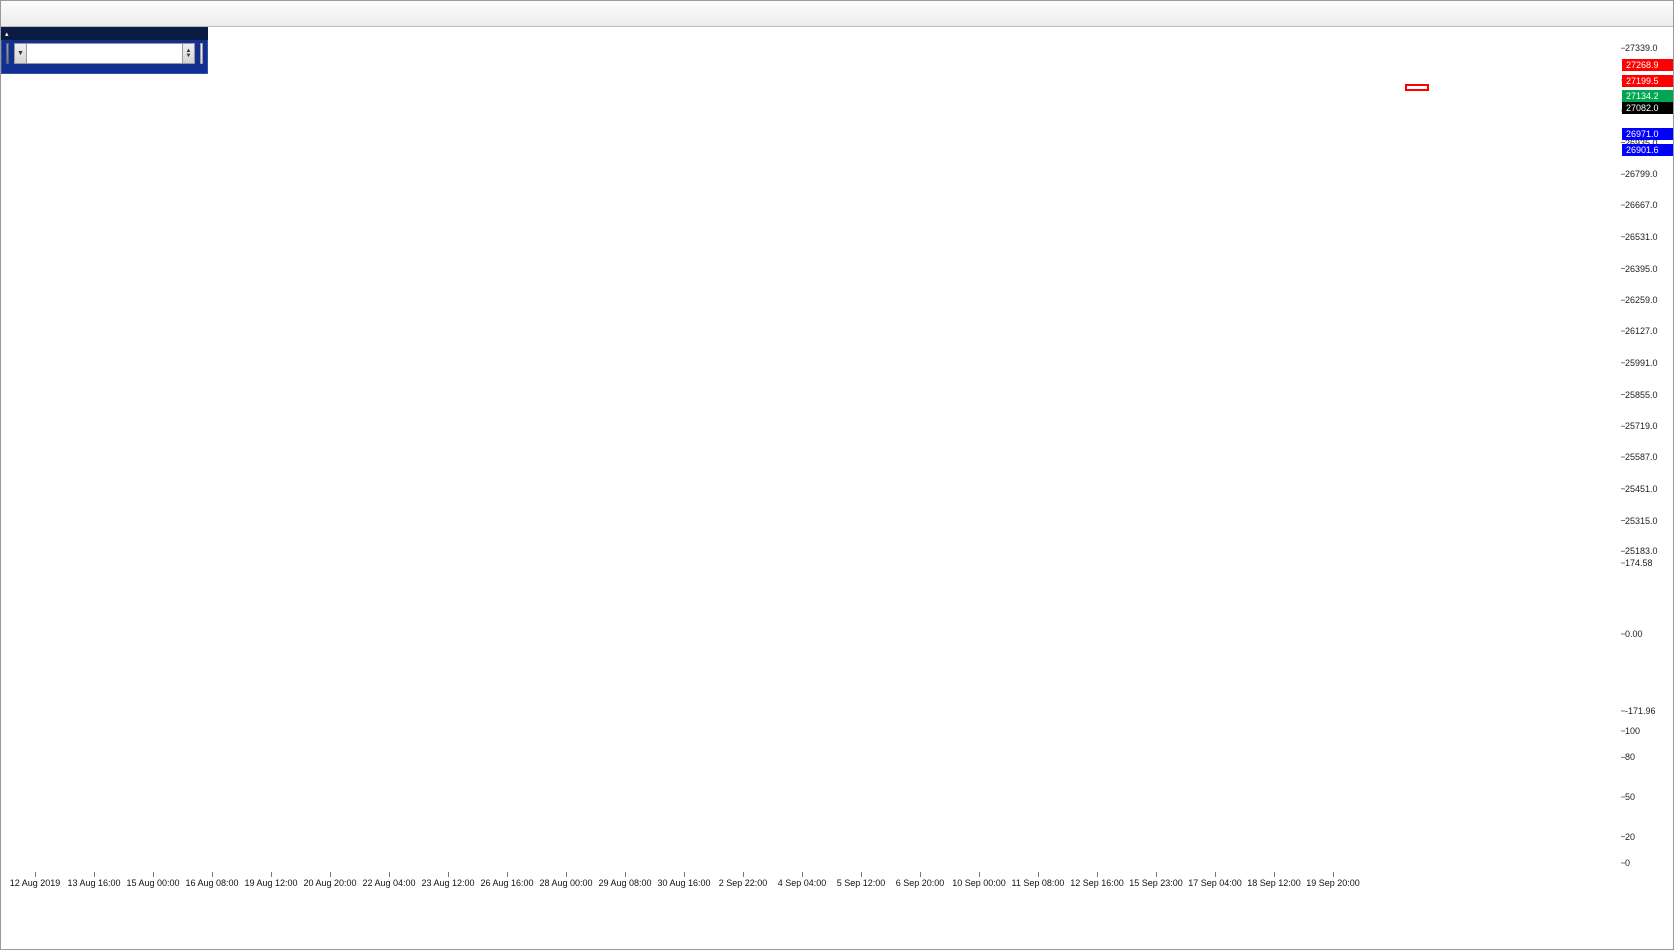 This screenshot has height=950, width=1674. Describe the element at coordinates (1417, 87) in the screenshot. I see `price-callout` at that location.